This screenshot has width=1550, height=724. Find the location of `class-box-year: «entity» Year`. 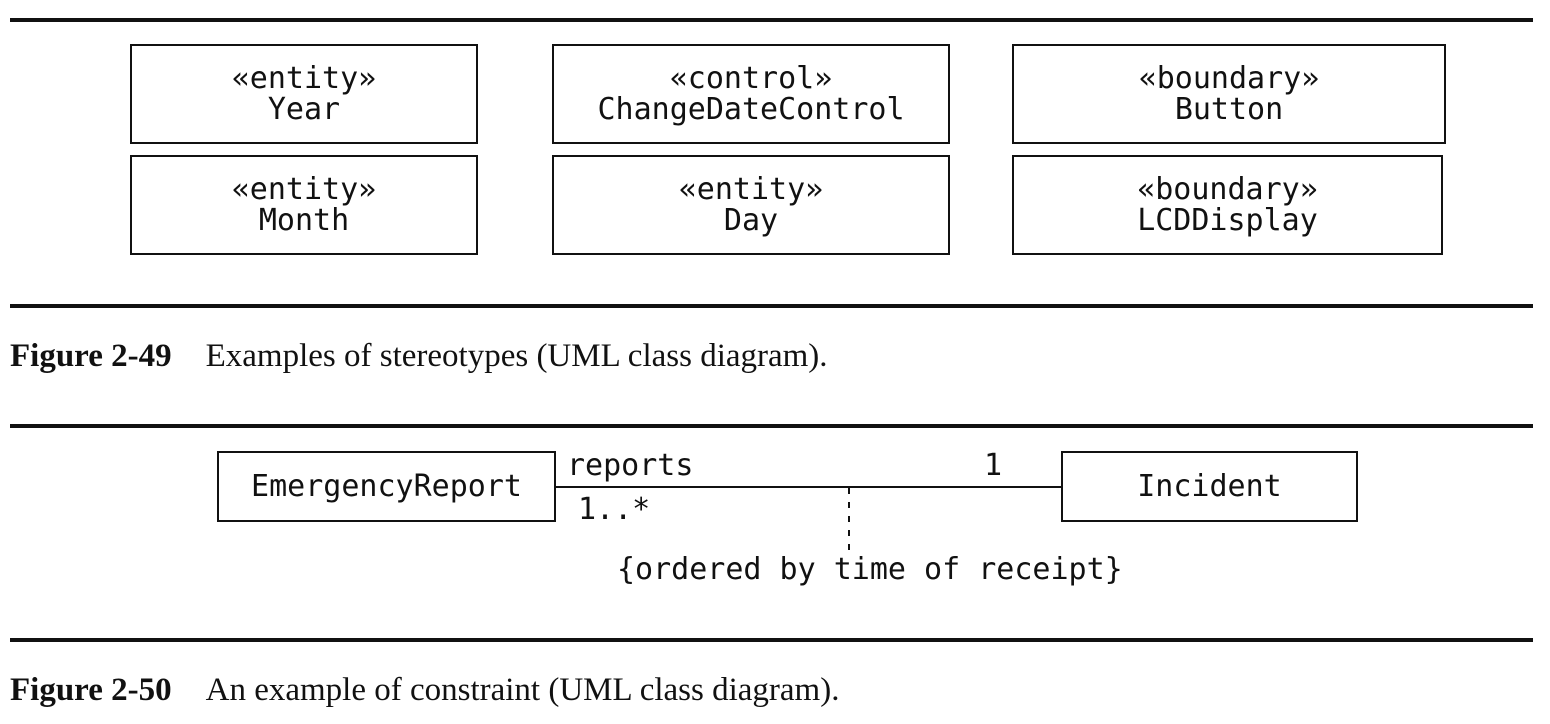

class-box-year: «entity» Year is located at coordinates (304, 94).